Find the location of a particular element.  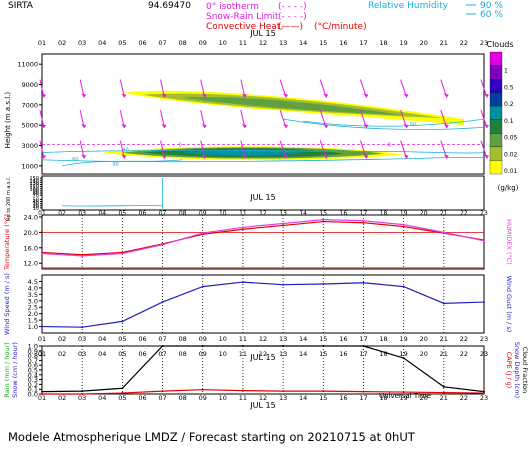

y-axis-label: Temperature (°C) is located at coordinates (7, 242).